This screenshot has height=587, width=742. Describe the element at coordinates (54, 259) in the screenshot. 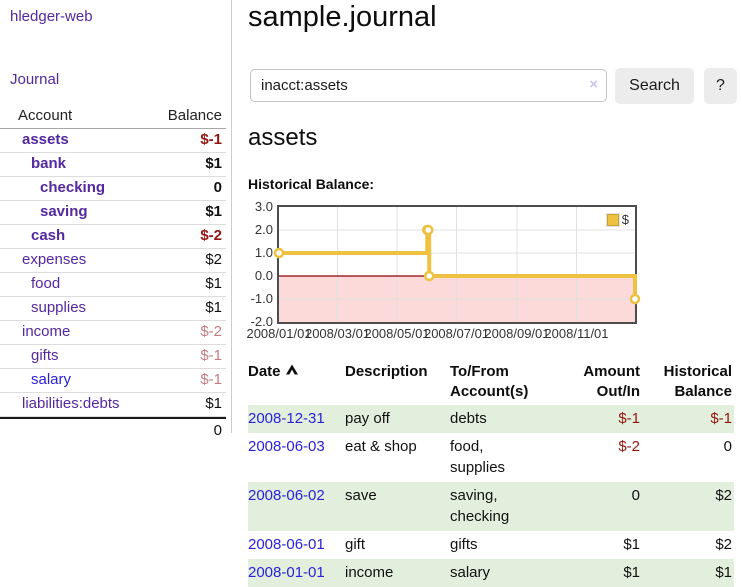

I see `account-link-expenses: expenses` at that location.